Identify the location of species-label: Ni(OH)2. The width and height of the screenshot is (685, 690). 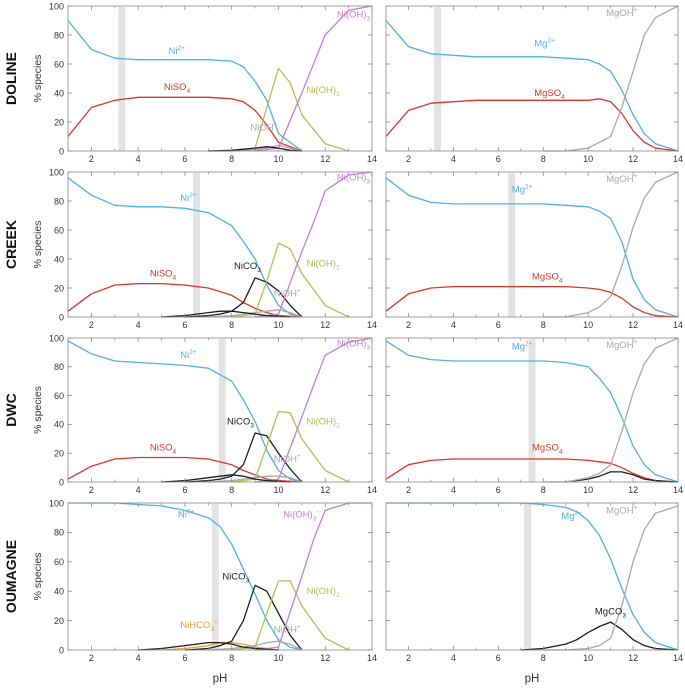
(324, 592).